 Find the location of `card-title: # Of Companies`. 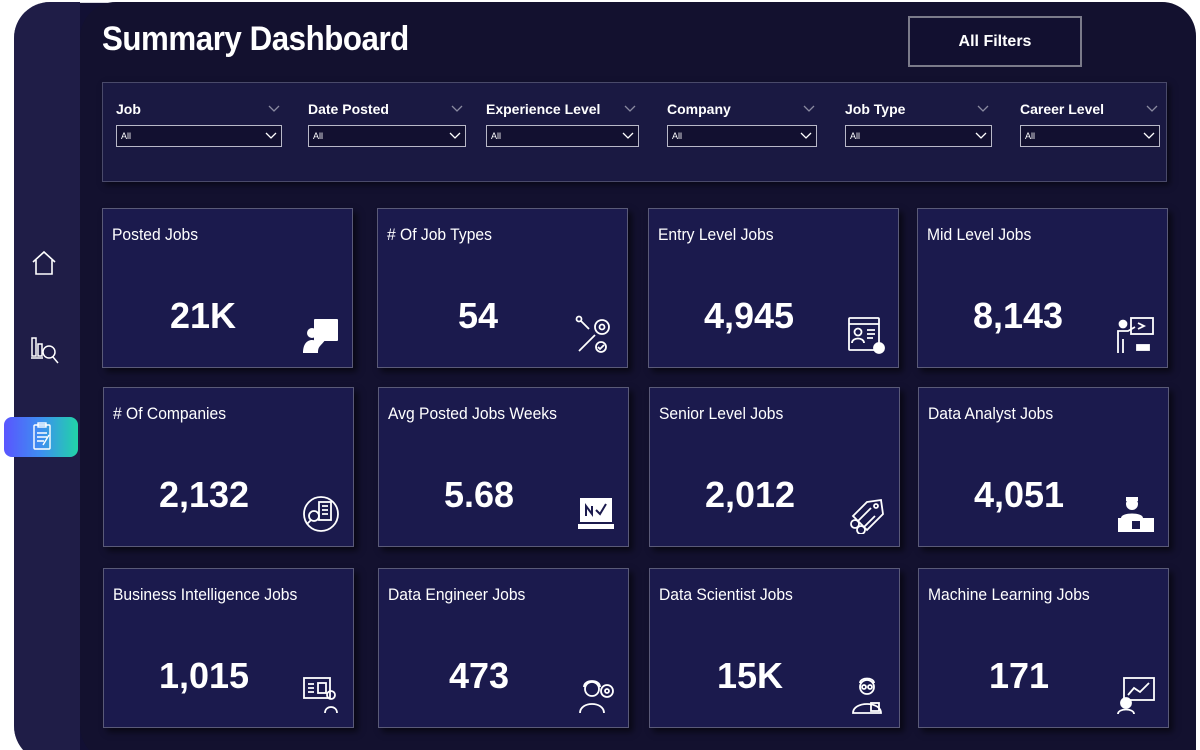

card-title: # Of Companies is located at coordinates (170, 413).